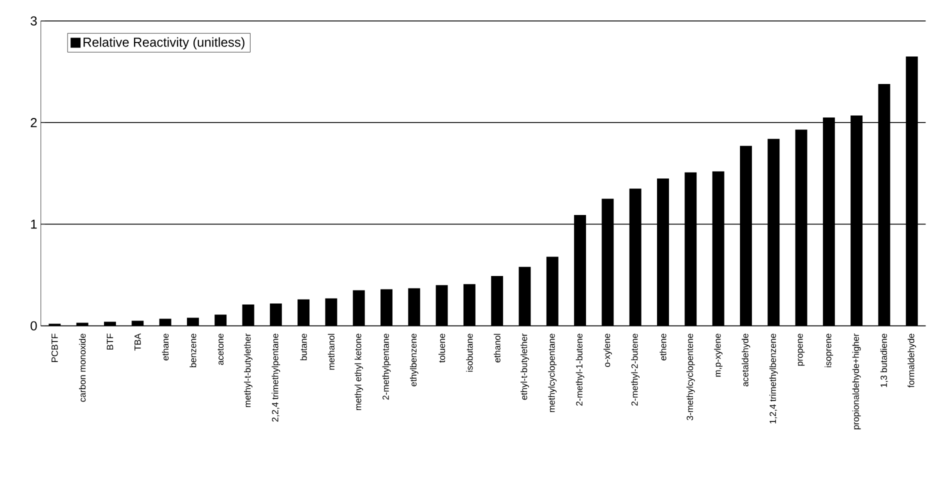  Describe the element at coordinates (55, 348) in the screenshot. I see `x-tick-label: PCBTF` at that location.